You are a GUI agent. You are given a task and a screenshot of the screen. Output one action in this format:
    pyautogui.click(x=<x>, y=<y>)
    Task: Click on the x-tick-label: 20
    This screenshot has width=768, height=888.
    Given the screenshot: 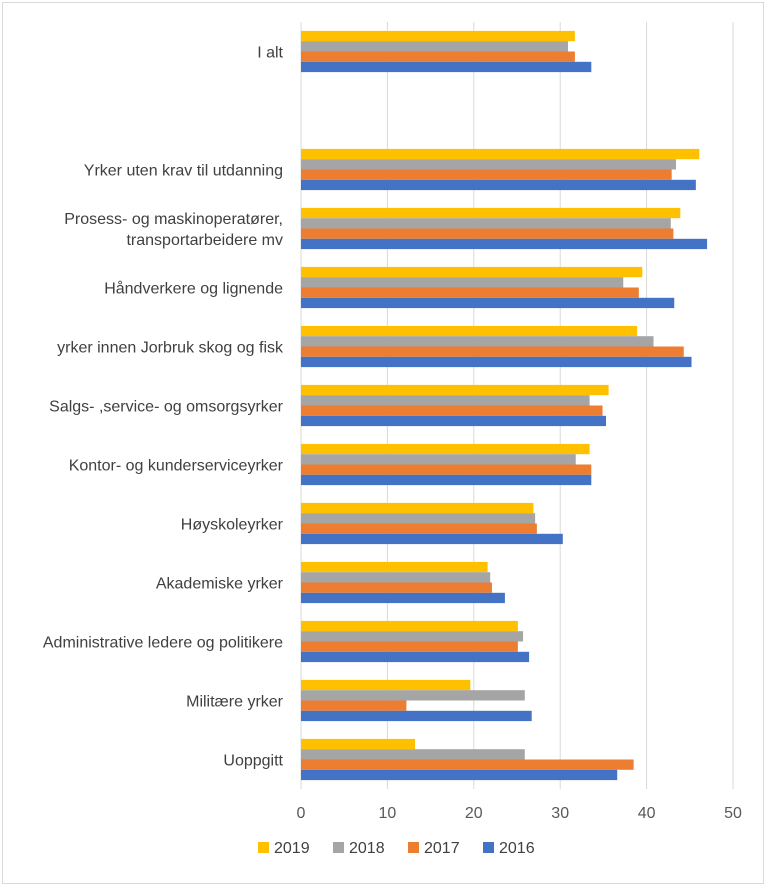 What is the action you would take?
    pyautogui.click(x=474, y=813)
    